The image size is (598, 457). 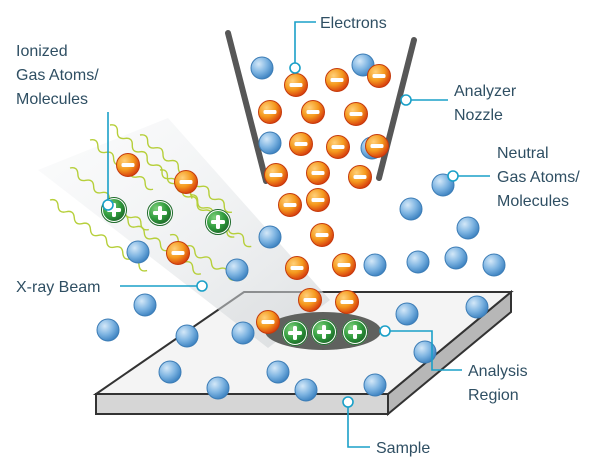 What do you see at coordinates (538, 177) in the screenshot?
I see `label-neutral-line2: Gas Atoms/` at bounding box center [538, 177].